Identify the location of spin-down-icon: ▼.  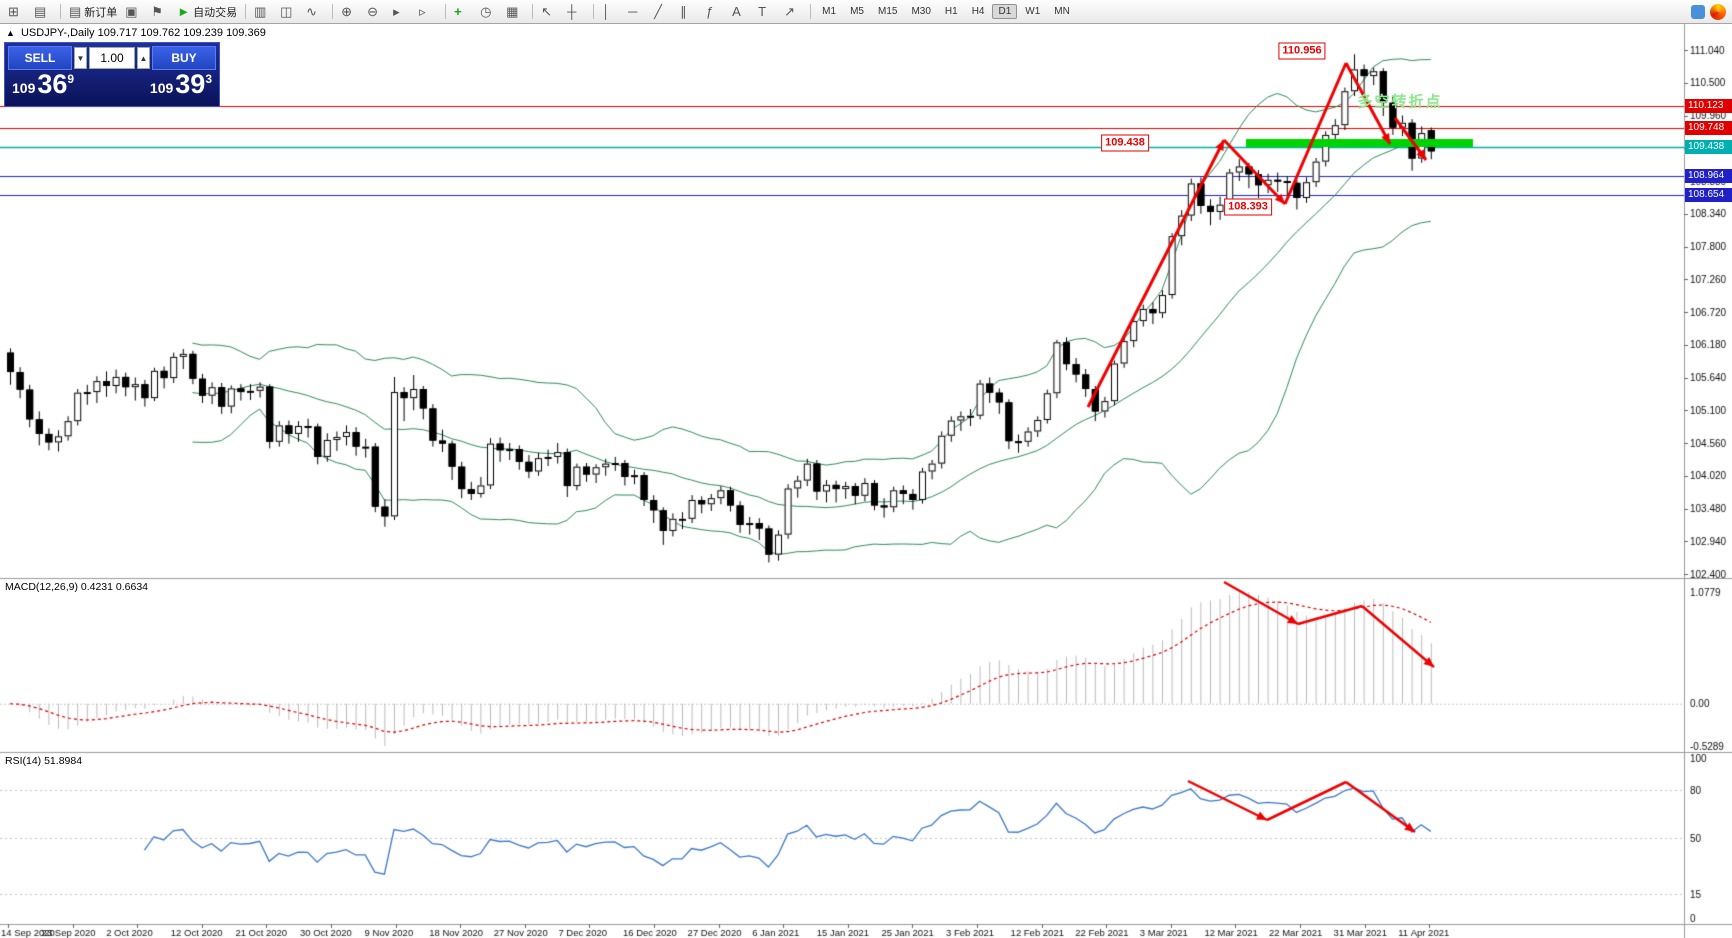
(80, 58).